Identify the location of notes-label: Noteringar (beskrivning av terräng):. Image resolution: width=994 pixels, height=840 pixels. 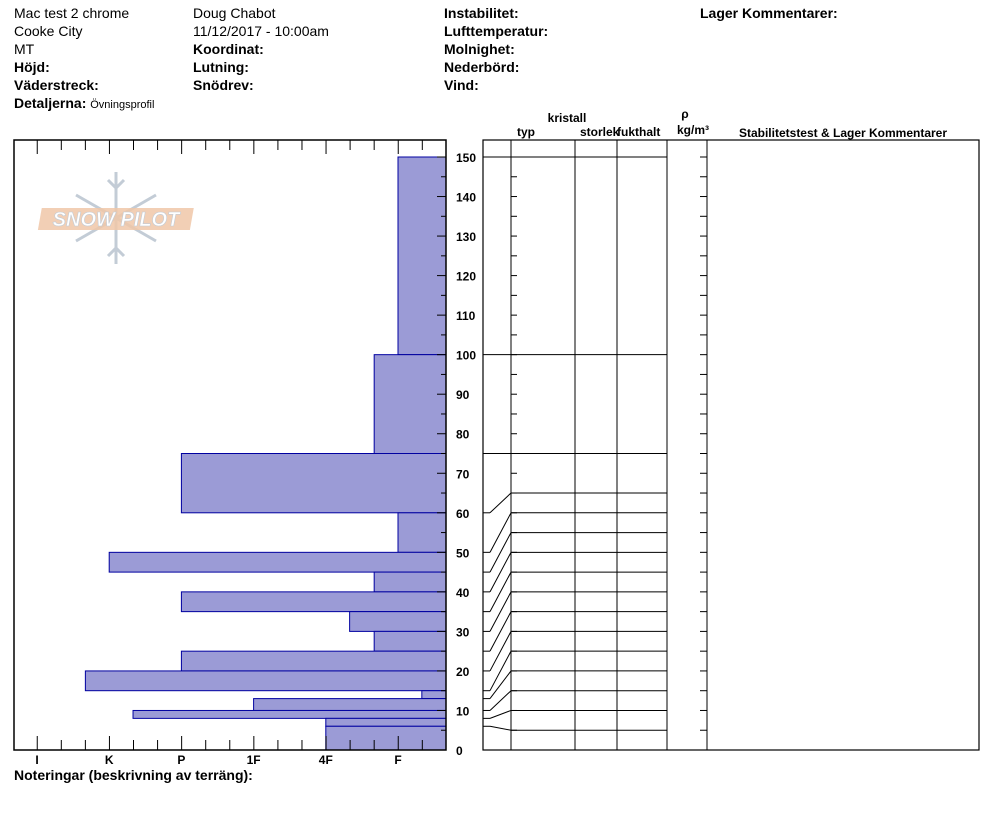
(133, 775).